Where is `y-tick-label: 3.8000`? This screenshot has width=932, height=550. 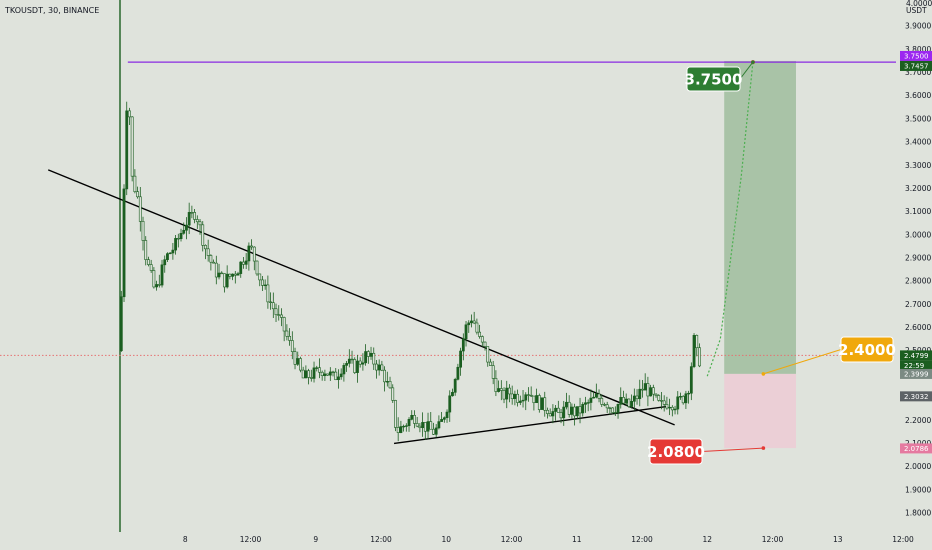
y-tick-label: 3.8000 is located at coordinates (918, 49).